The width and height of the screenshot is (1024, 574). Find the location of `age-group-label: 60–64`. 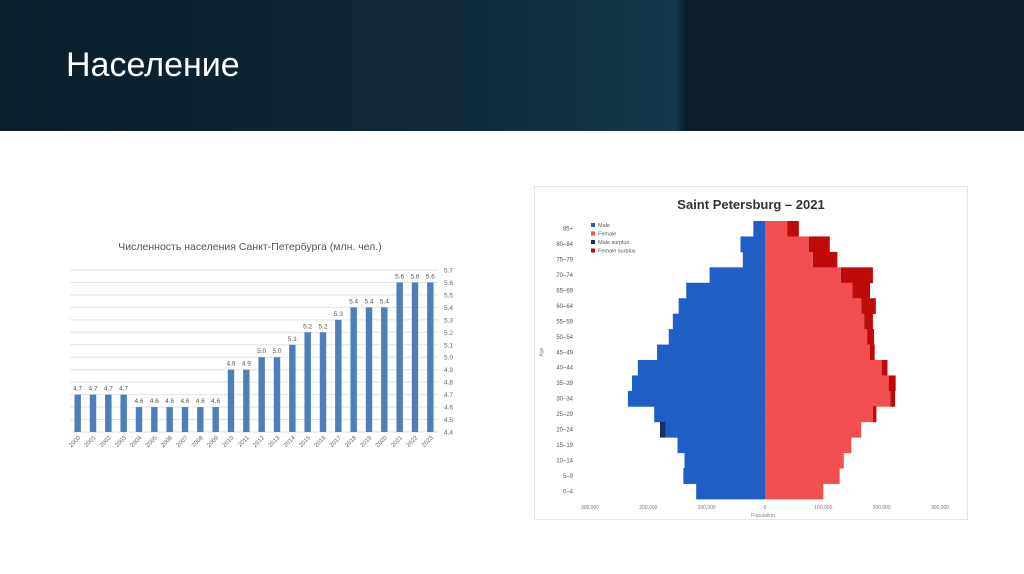

age-group-label: 60–64 is located at coordinates (564, 307).